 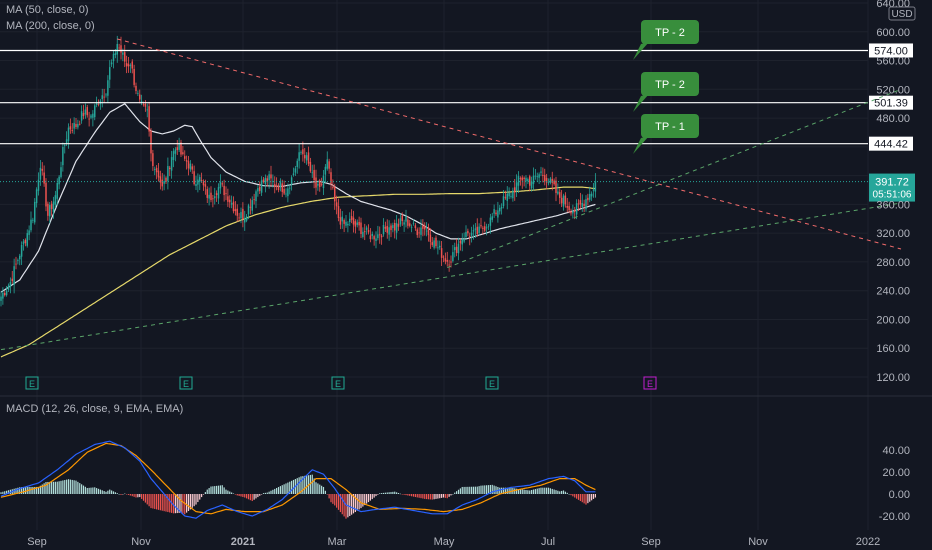 What do you see at coordinates (670, 127) in the screenshot?
I see `tp-callout-label: TP - 1` at bounding box center [670, 127].